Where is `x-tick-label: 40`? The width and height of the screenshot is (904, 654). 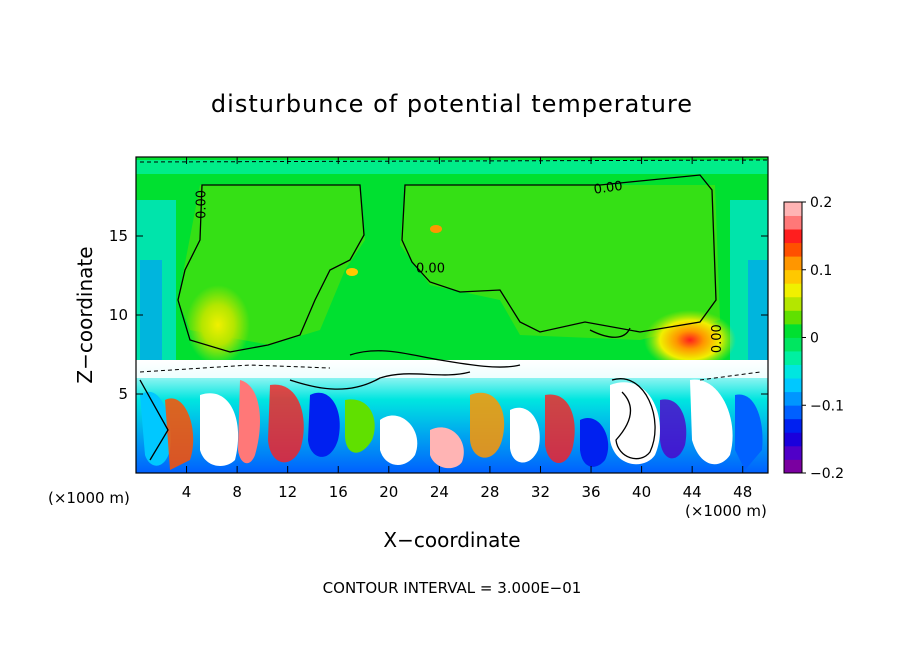 x-tick-label: 40 is located at coordinates (641, 492).